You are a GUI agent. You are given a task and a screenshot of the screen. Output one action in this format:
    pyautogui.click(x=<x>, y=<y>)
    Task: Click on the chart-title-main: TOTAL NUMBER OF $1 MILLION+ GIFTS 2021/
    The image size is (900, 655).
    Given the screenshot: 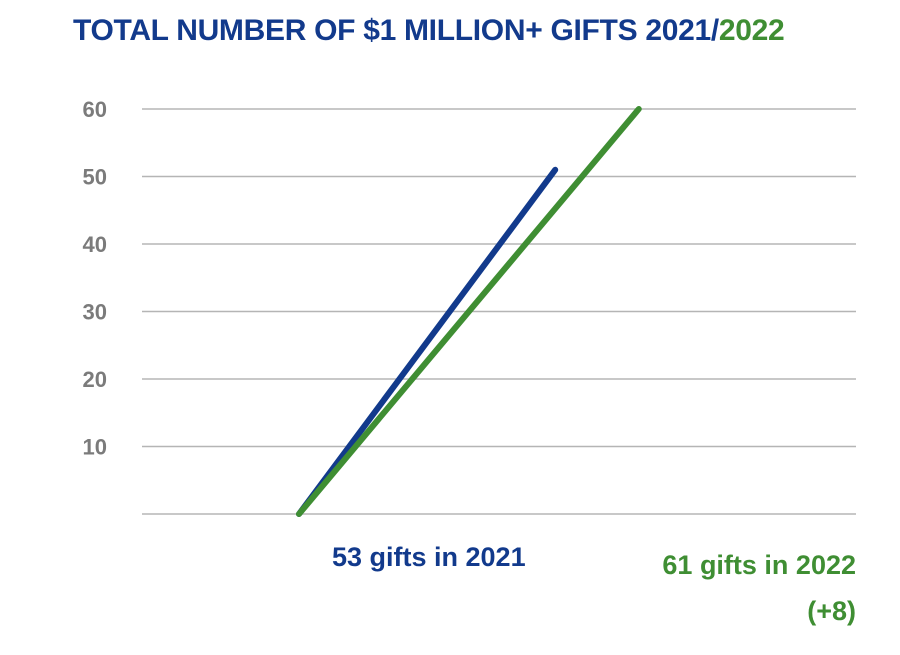 What is the action you would take?
    pyautogui.click(x=396, y=30)
    